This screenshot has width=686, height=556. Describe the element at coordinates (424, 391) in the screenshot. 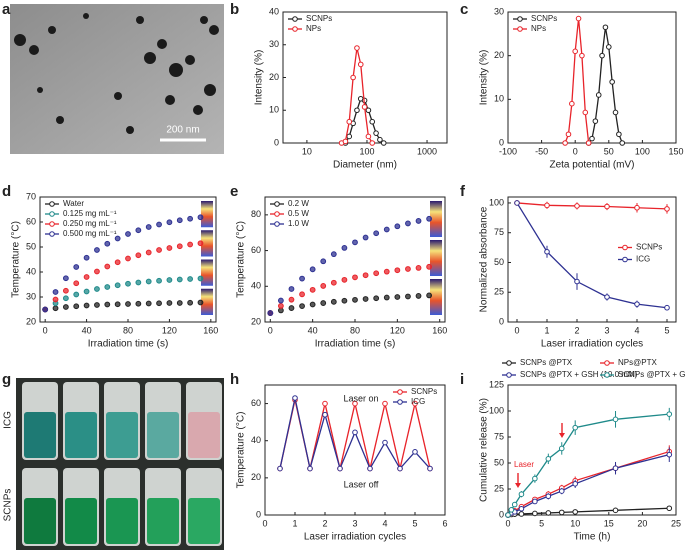

I see `legend-label: SCNPs` at that location.